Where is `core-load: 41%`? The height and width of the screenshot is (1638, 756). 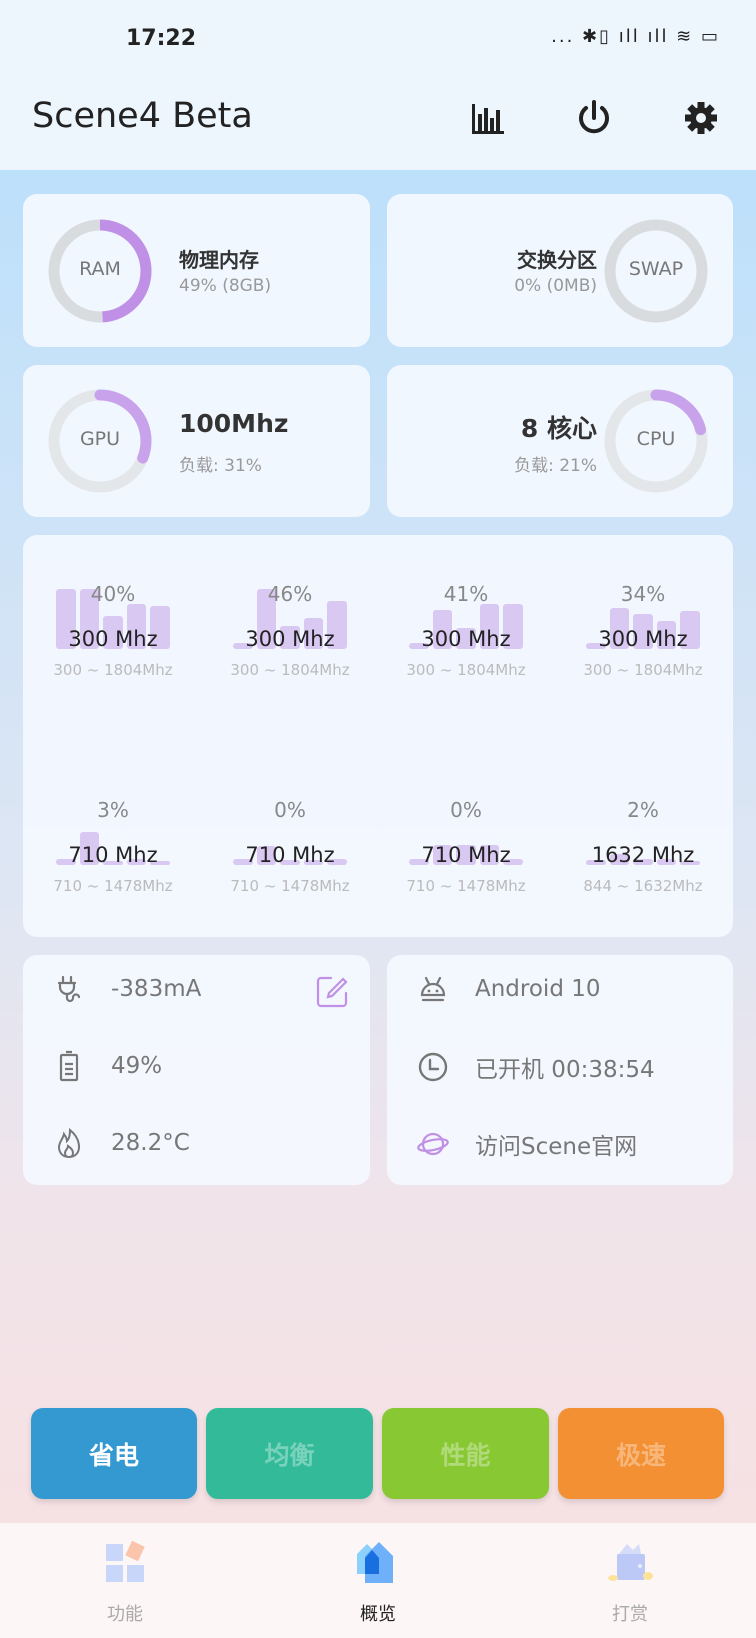 core-load: 41% is located at coordinates (466, 594).